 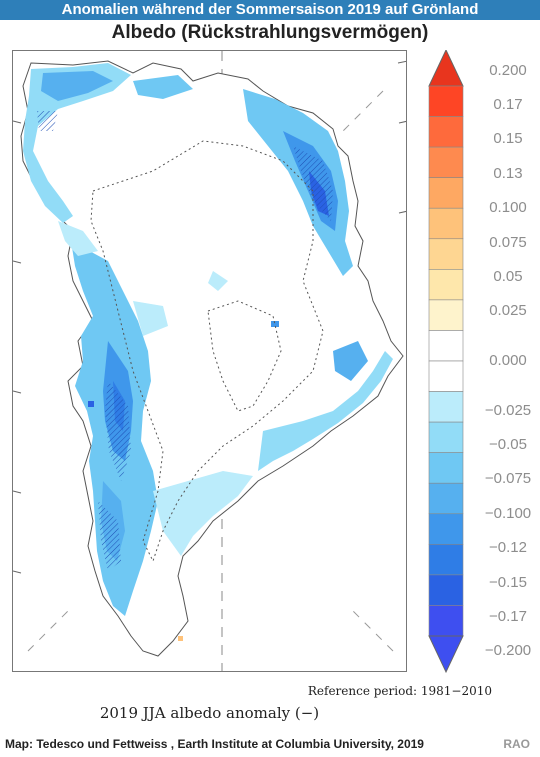 What do you see at coordinates (508, 242) in the screenshot?
I see `colorbar-tick-label: 0.075` at bounding box center [508, 242].